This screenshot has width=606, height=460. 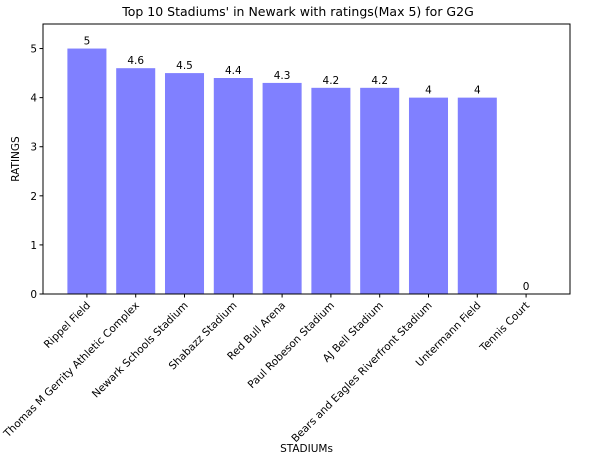 I want to click on y-tick-label-2: 2, so click(x=33, y=197).